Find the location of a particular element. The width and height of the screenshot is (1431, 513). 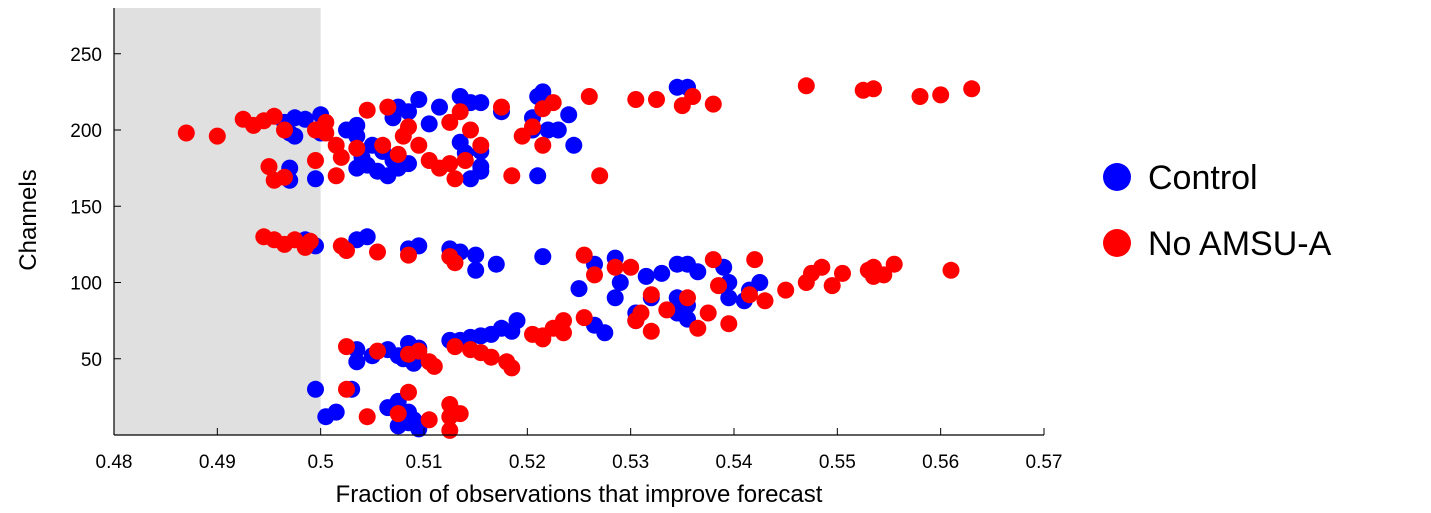

legend-marker-no-amsu-a is located at coordinates (1117, 243).